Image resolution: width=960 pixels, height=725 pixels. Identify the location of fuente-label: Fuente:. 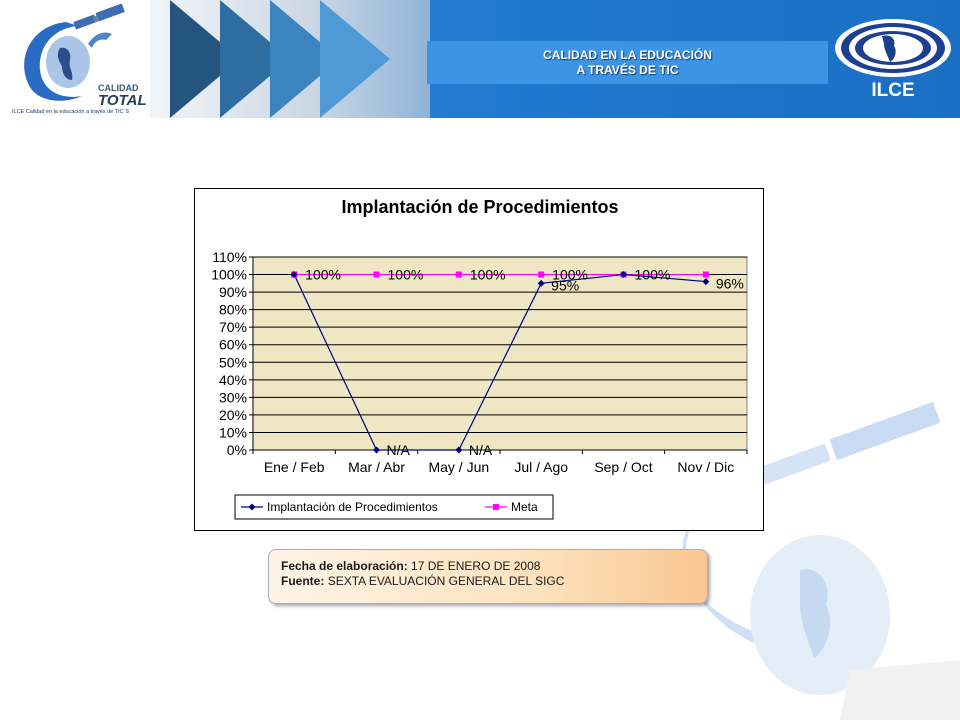
(303, 581).